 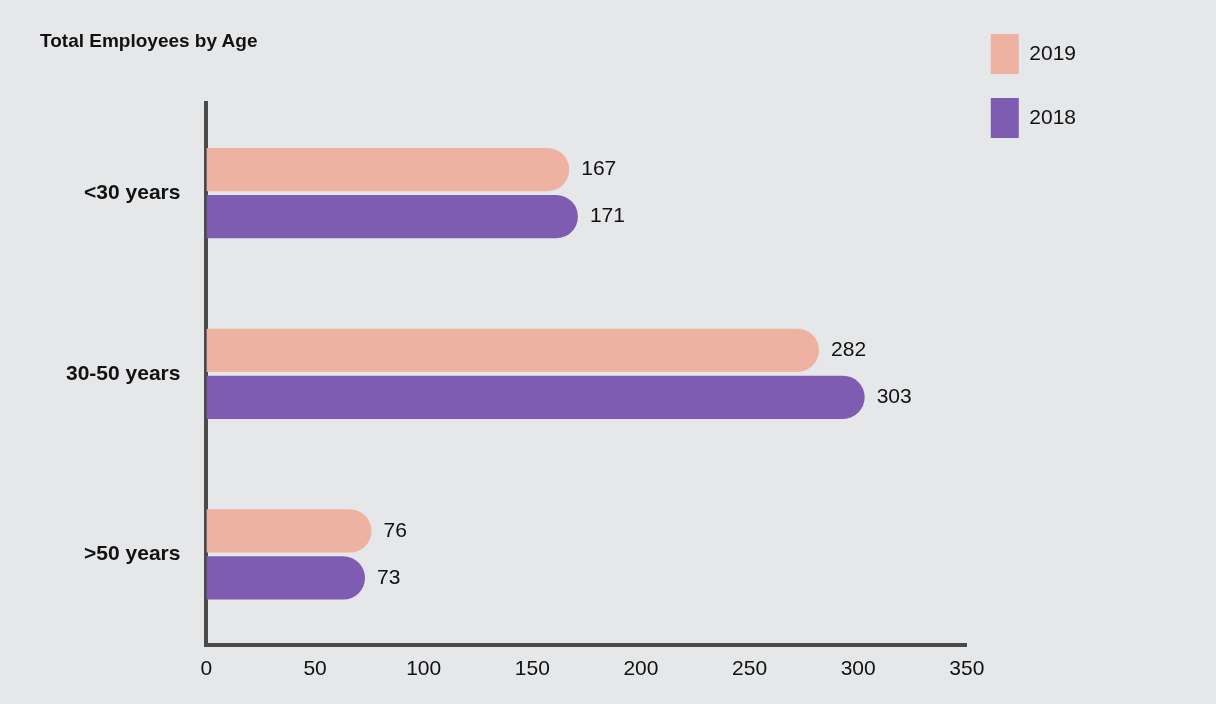 What do you see at coordinates (389, 576) in the screenshot?
I see `data-label: 73` at bounding box center [389, 576].